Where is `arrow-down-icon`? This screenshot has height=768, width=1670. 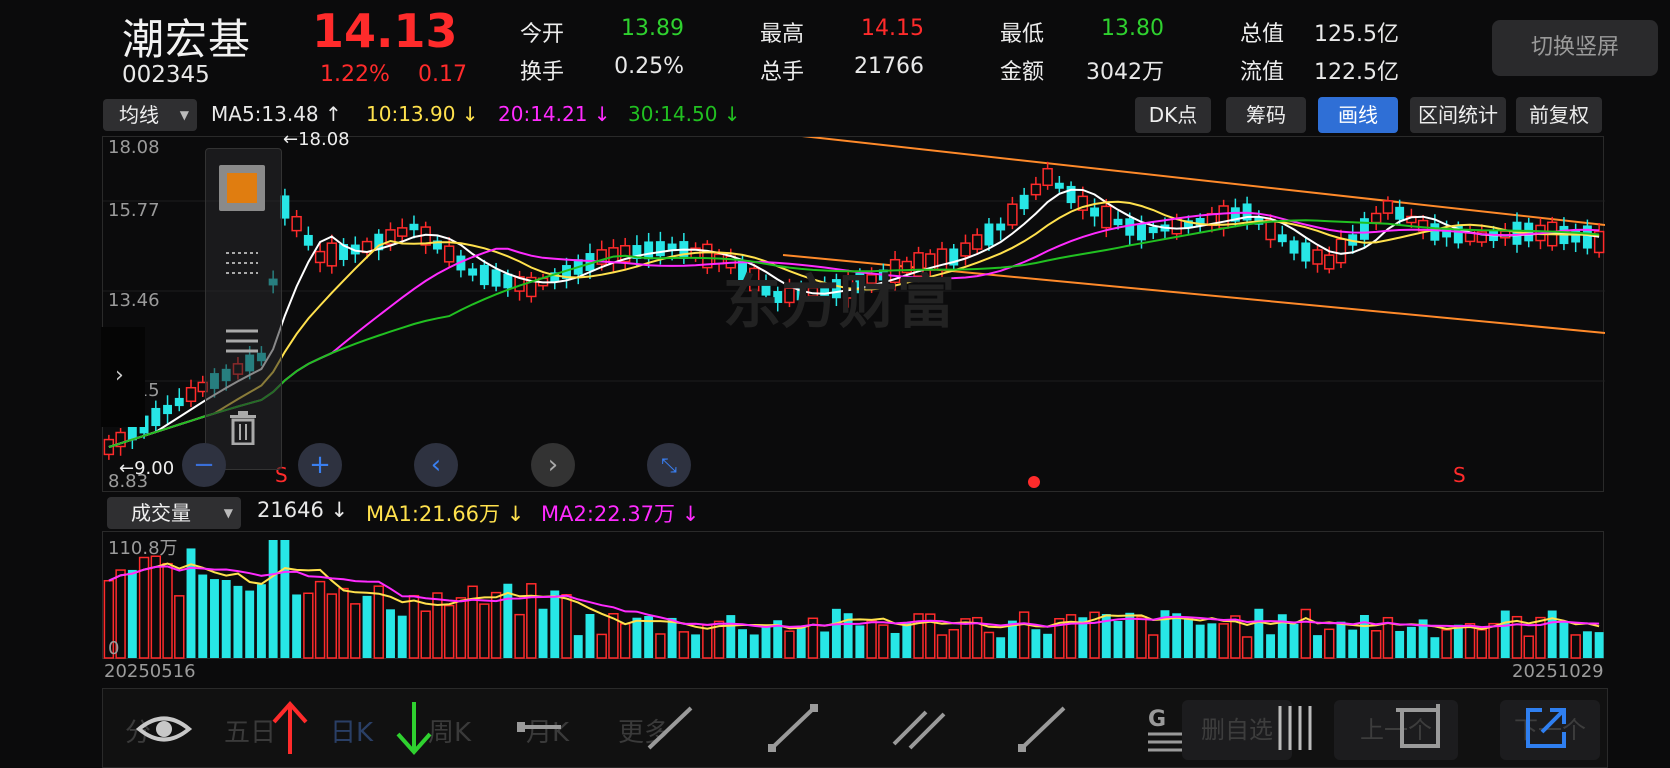
arrow-down-icon is located at coordinates (414, 728).